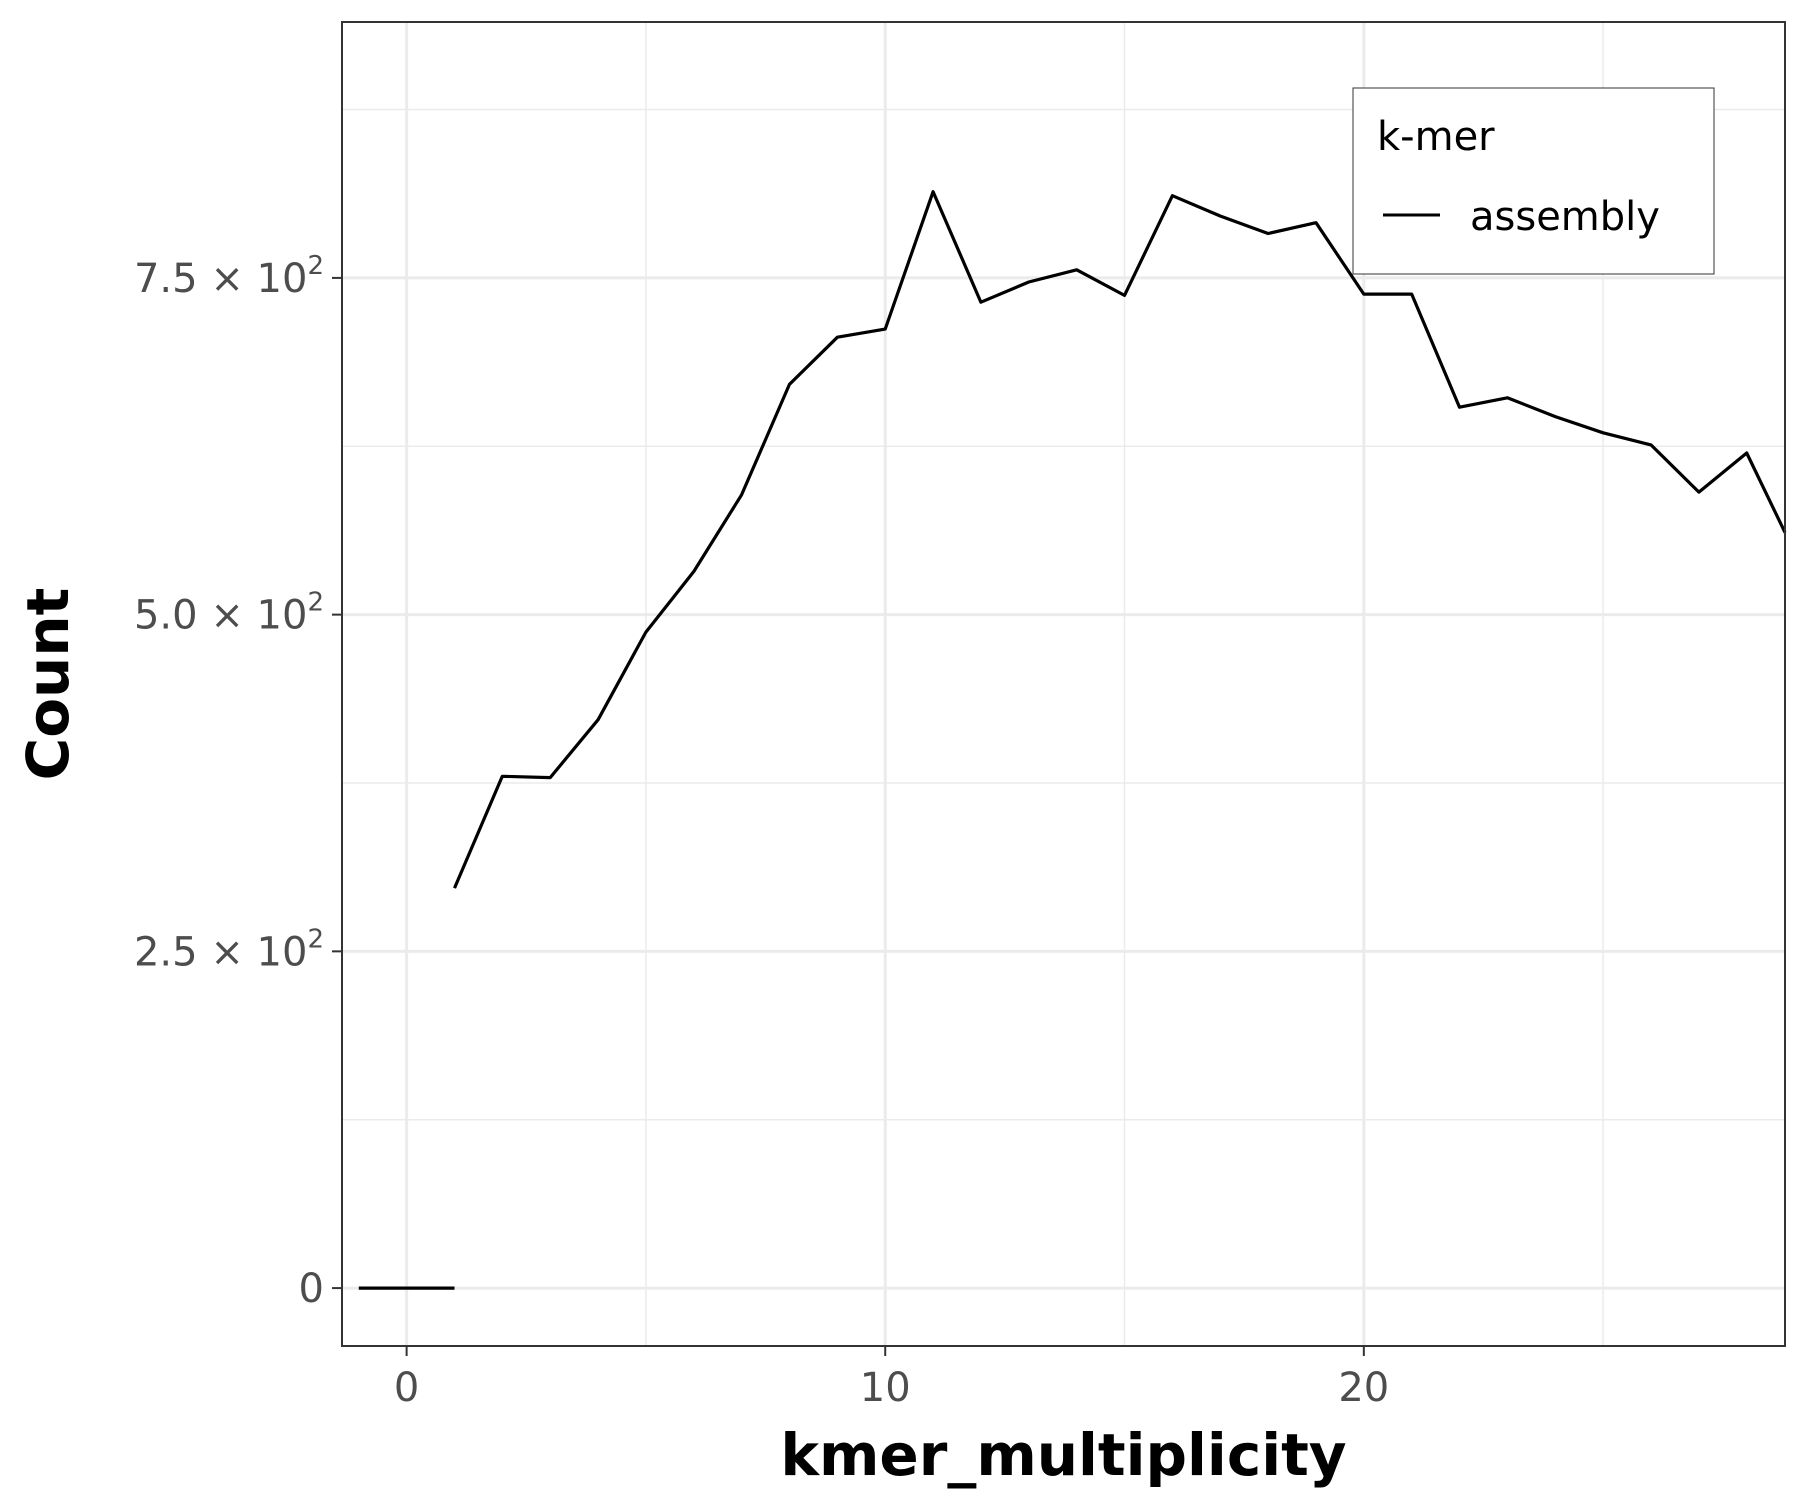  I want to click on x-axis: 0 10 20, so click(891, 1378).